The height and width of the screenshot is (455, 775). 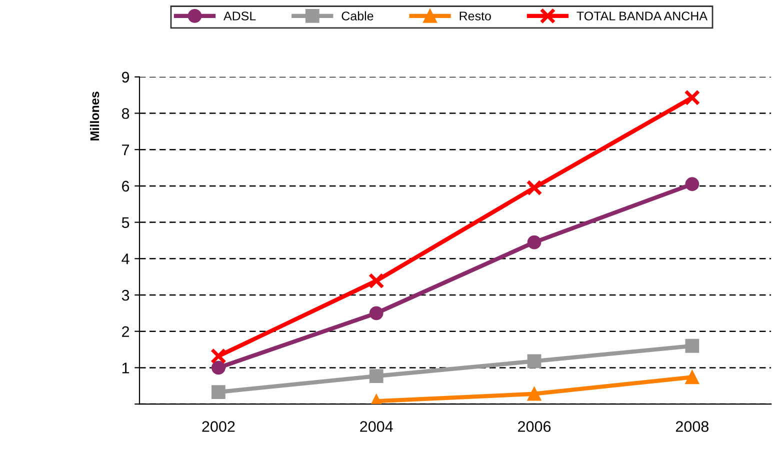 I want to click on legend-label: TOTAL BANDA ANCHA, so click(x=642, y=16).